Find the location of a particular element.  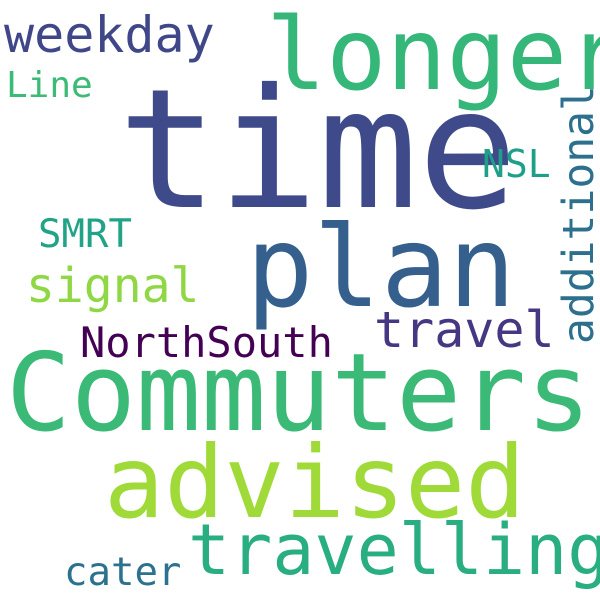

word-additional: additional is located at coordinates (577, 214).